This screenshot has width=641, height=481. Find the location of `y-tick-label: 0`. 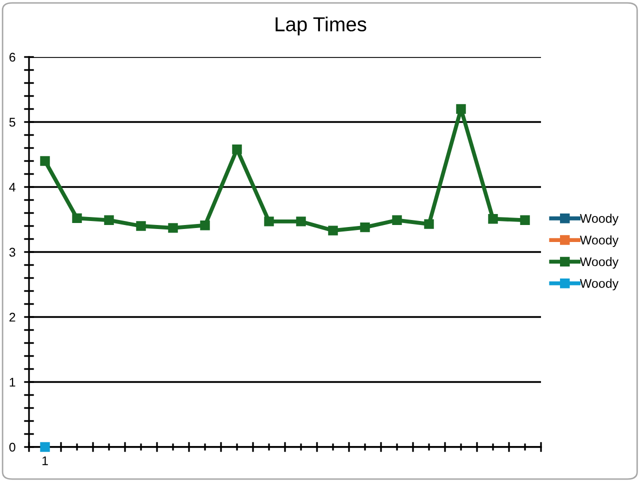

y-tick-label: 0 is located at coordinates (12, 447).